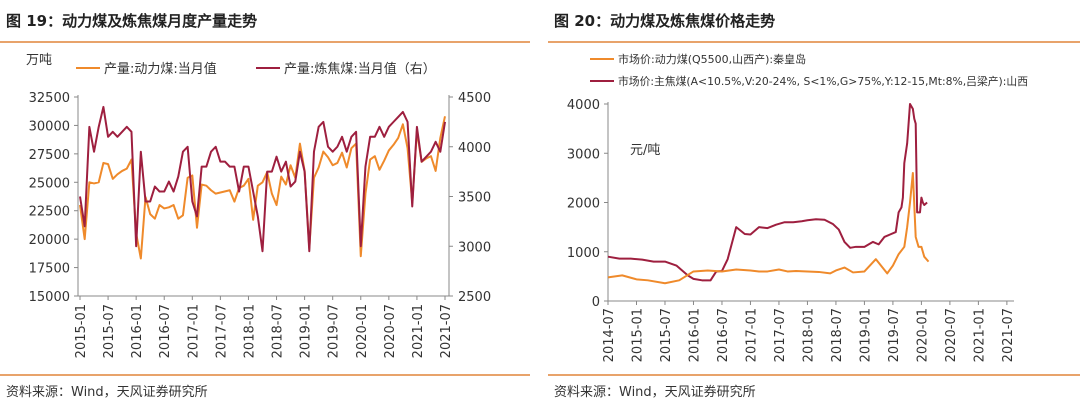 Image resolution: width=1080 pixels, height=406 pixels. What do you see at coordinates (665, 21) in the screenshot?
I see `chart-title: 图 20：动力煤及炼焦煤价格走势` at bounding box center [665, 21].